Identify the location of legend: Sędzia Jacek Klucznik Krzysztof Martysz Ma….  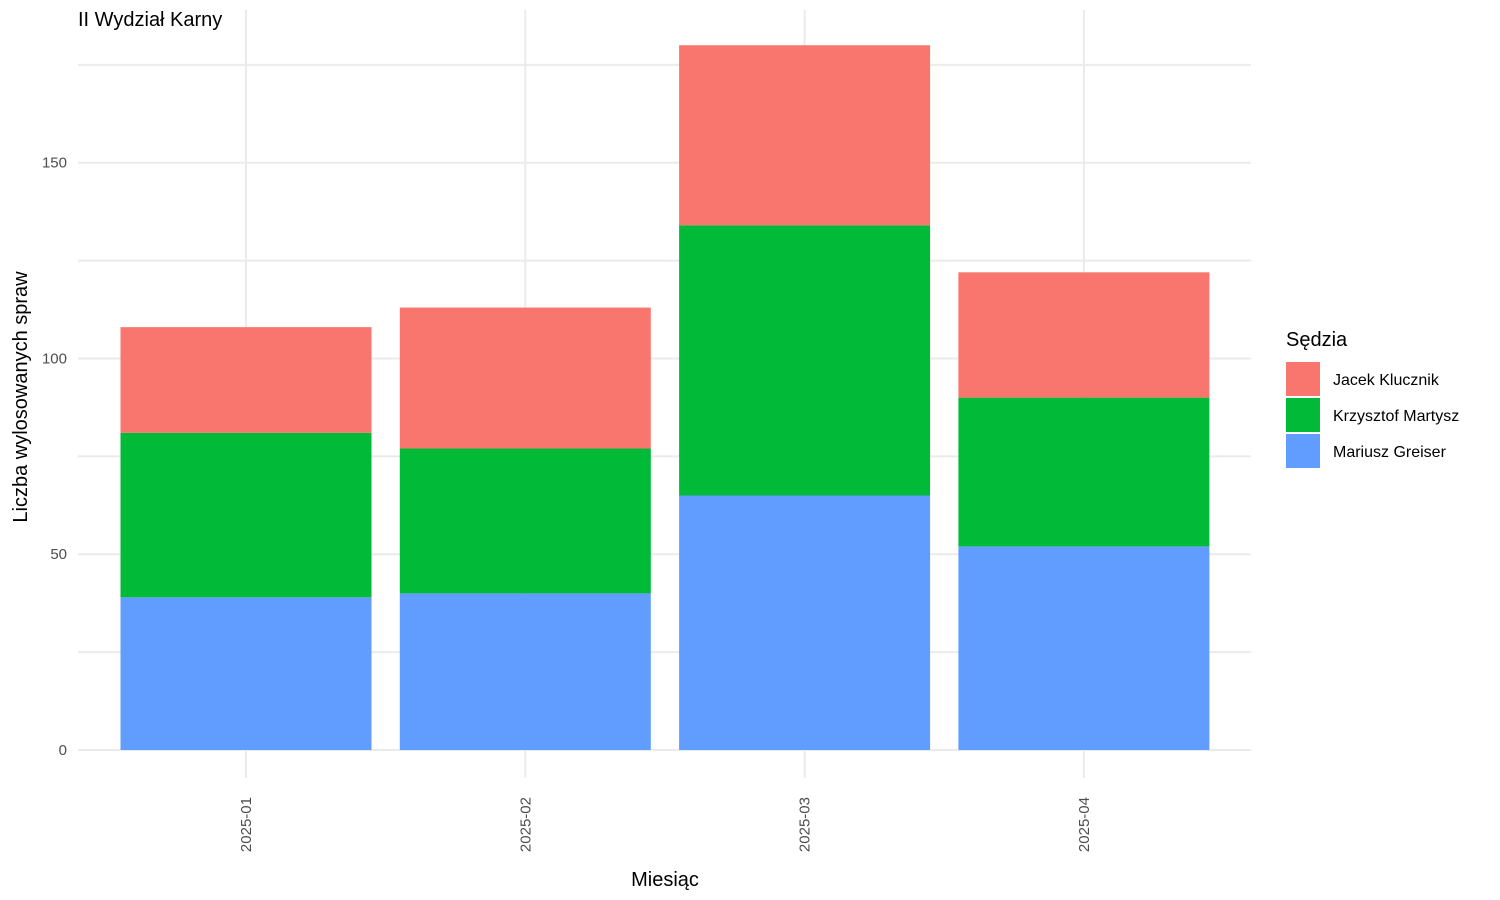
(1372, 398).